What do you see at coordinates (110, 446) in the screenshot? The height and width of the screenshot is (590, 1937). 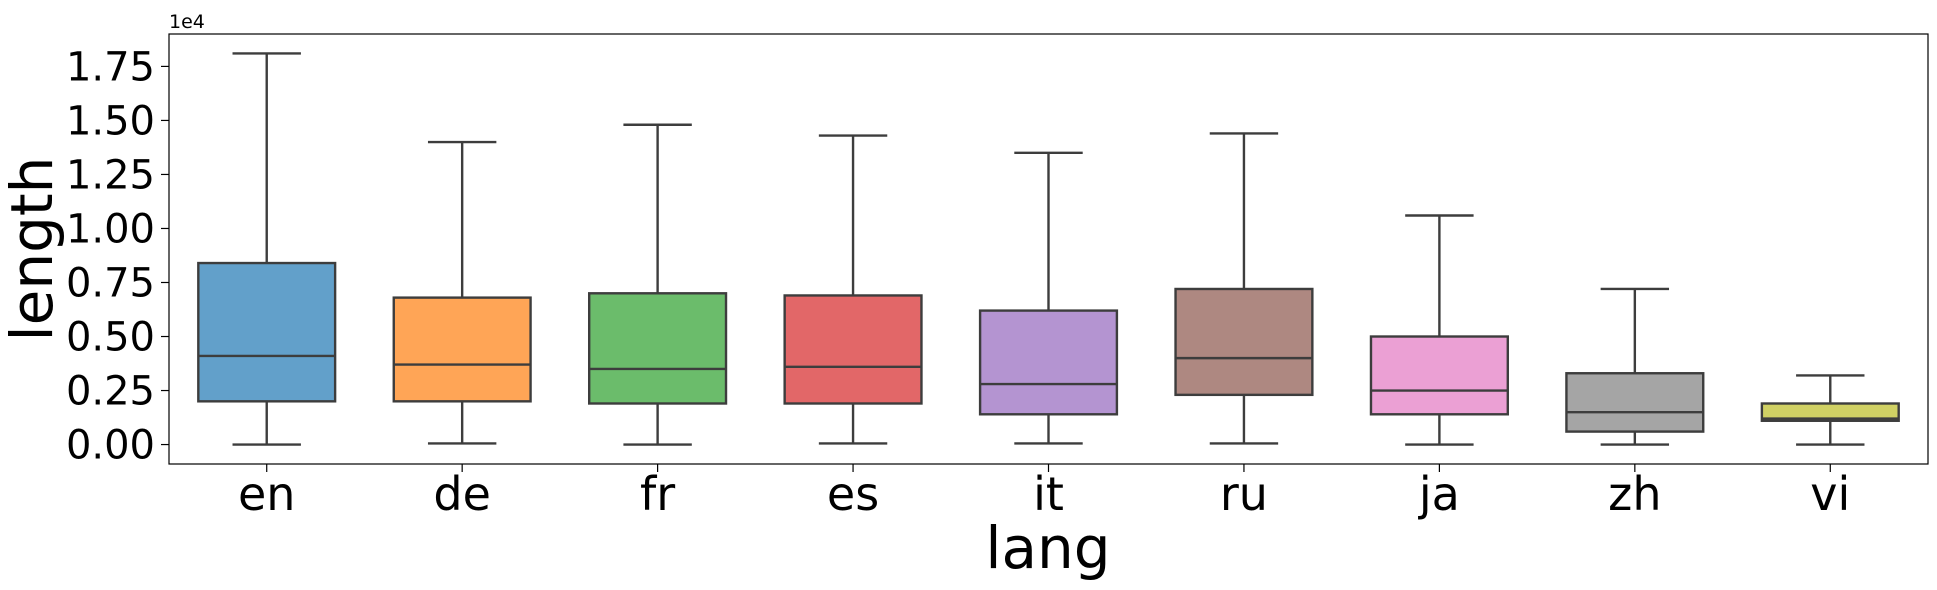 I see `y-tick-label: 0.00` at bounding box center [110, 446].